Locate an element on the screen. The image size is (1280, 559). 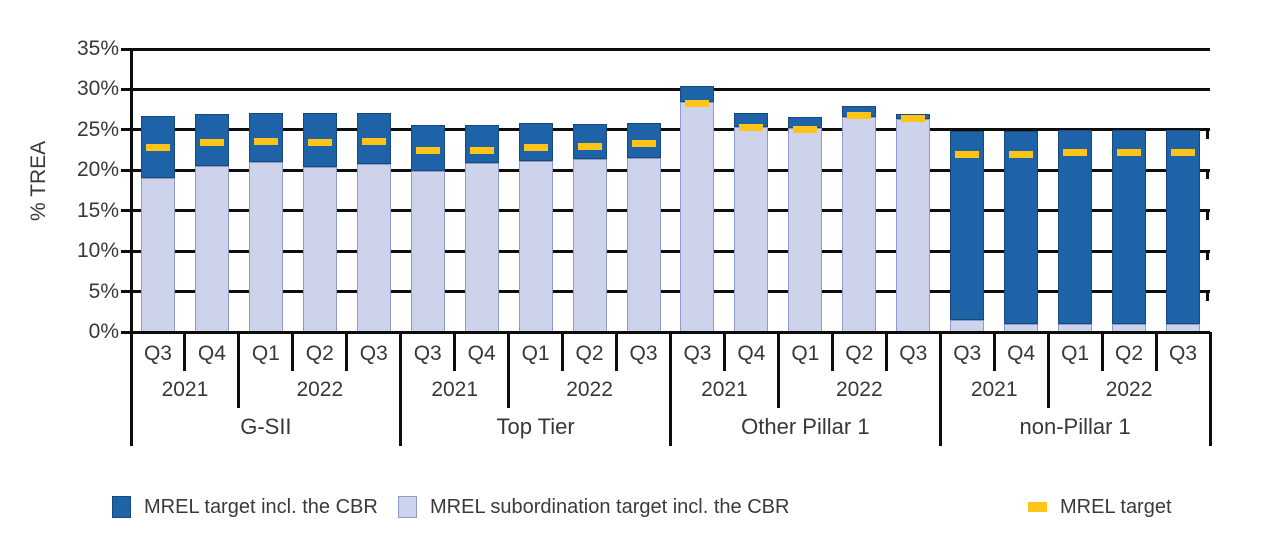
legend-label: MREL target incl. the CBR is located at coordinates (261, 506).